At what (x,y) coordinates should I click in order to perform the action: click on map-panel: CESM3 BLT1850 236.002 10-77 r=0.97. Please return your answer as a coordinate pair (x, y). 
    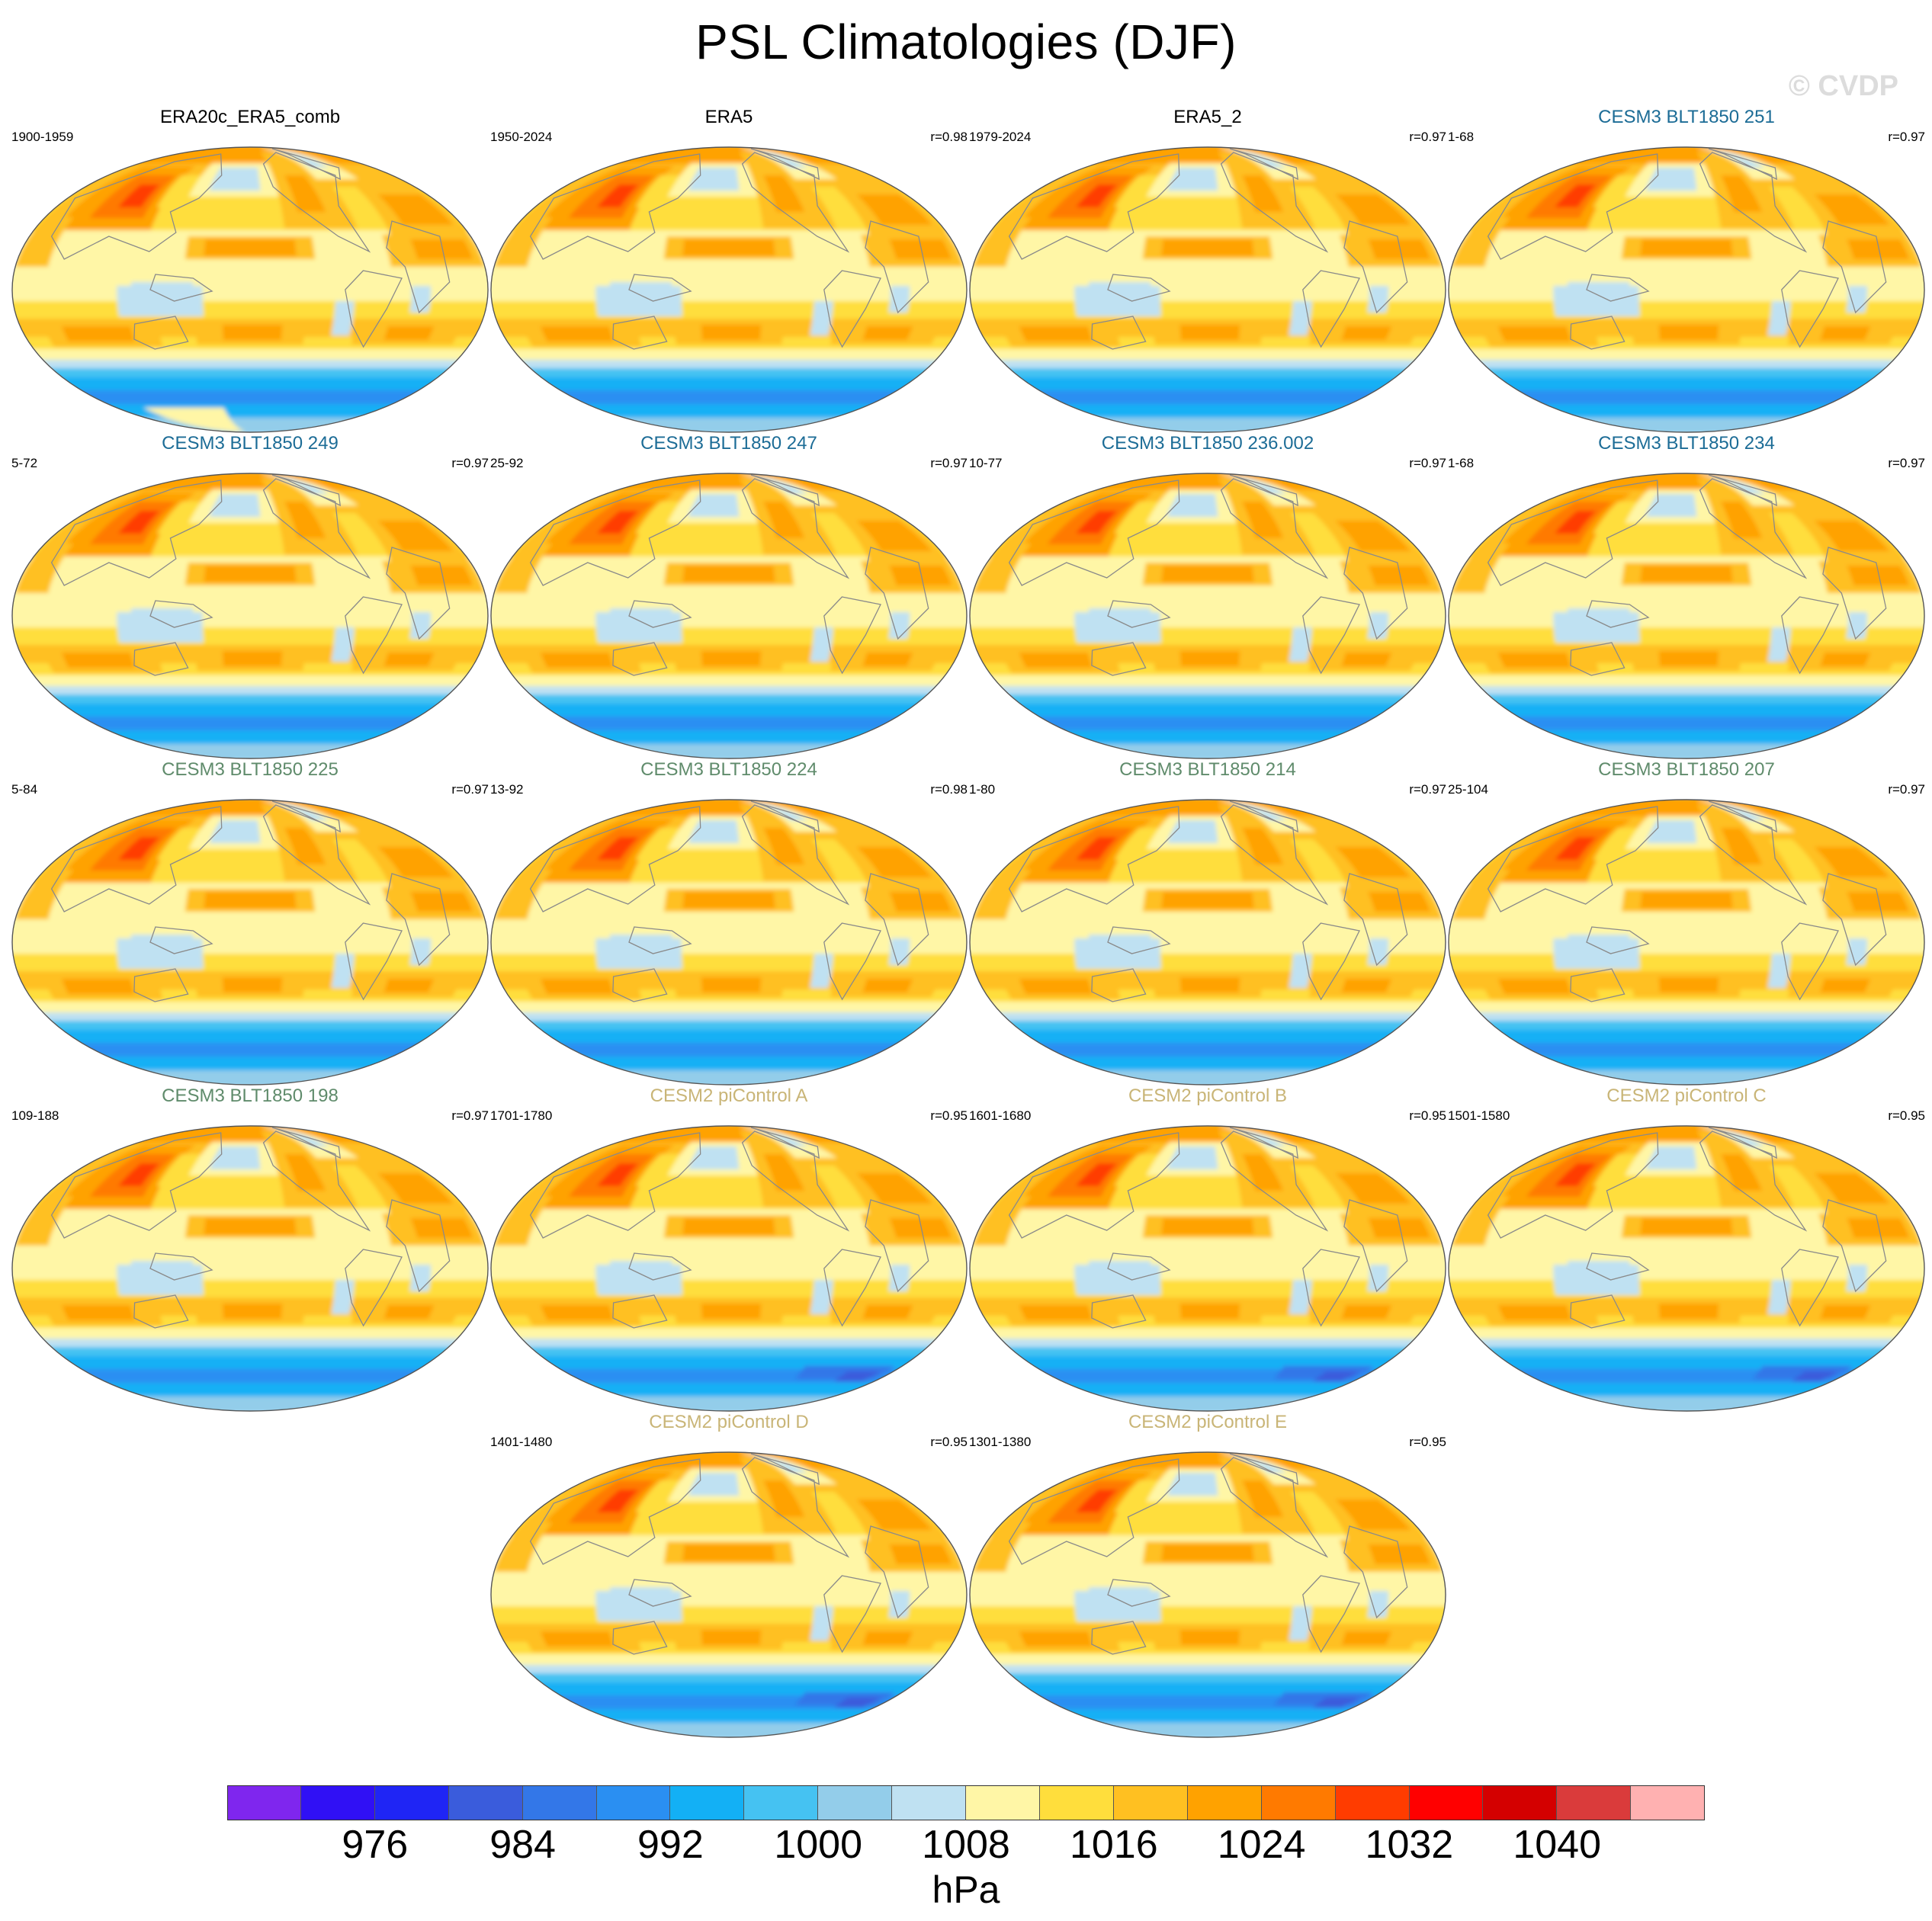
    Looking at the image, I should click on (1208, 597).